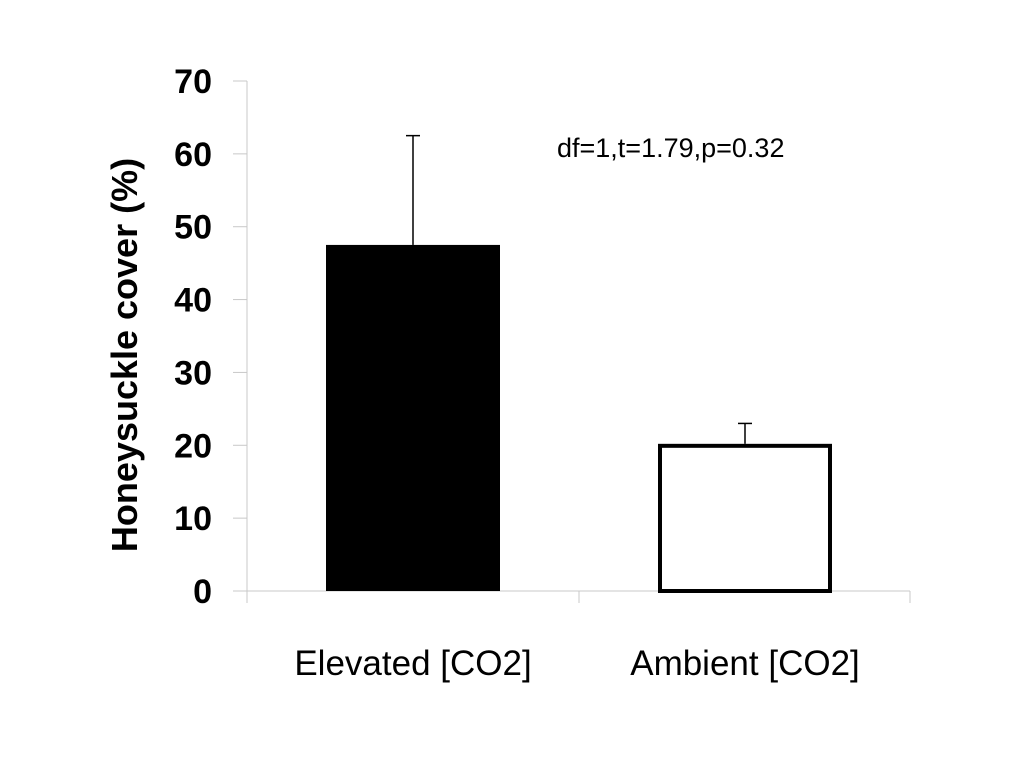  I want to click on y-tick-label: 70, so click(193, 82).